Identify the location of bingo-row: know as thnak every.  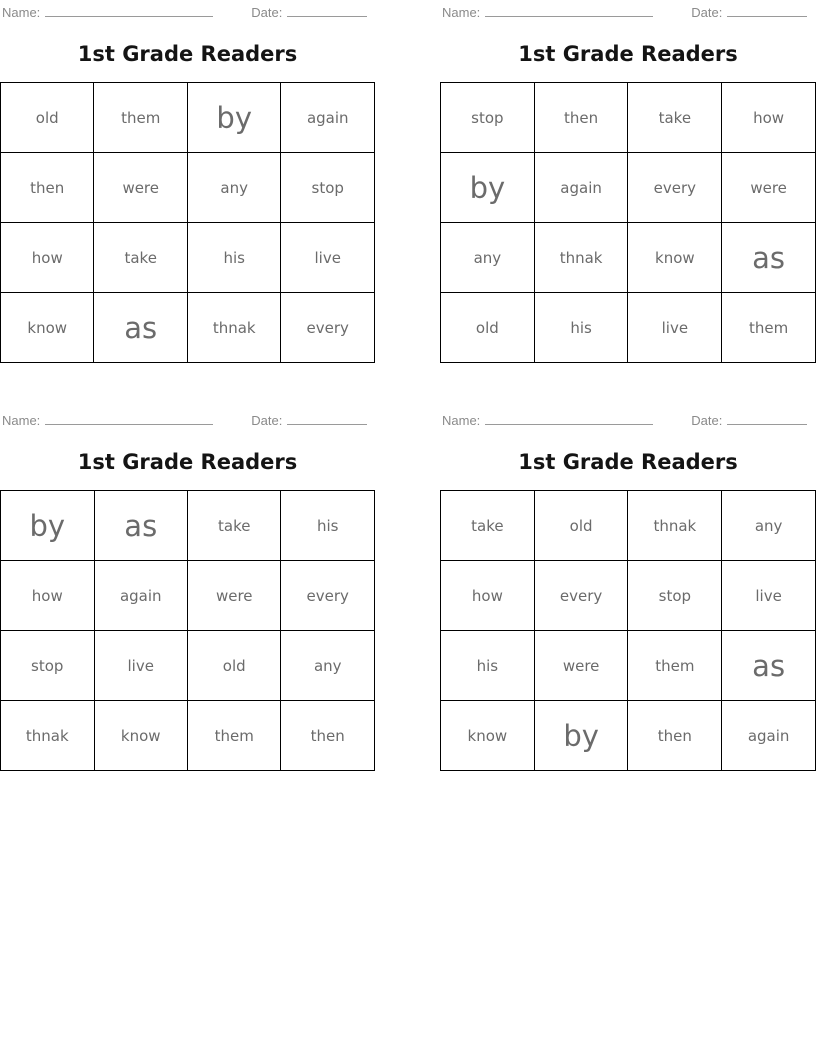
(187, 327).